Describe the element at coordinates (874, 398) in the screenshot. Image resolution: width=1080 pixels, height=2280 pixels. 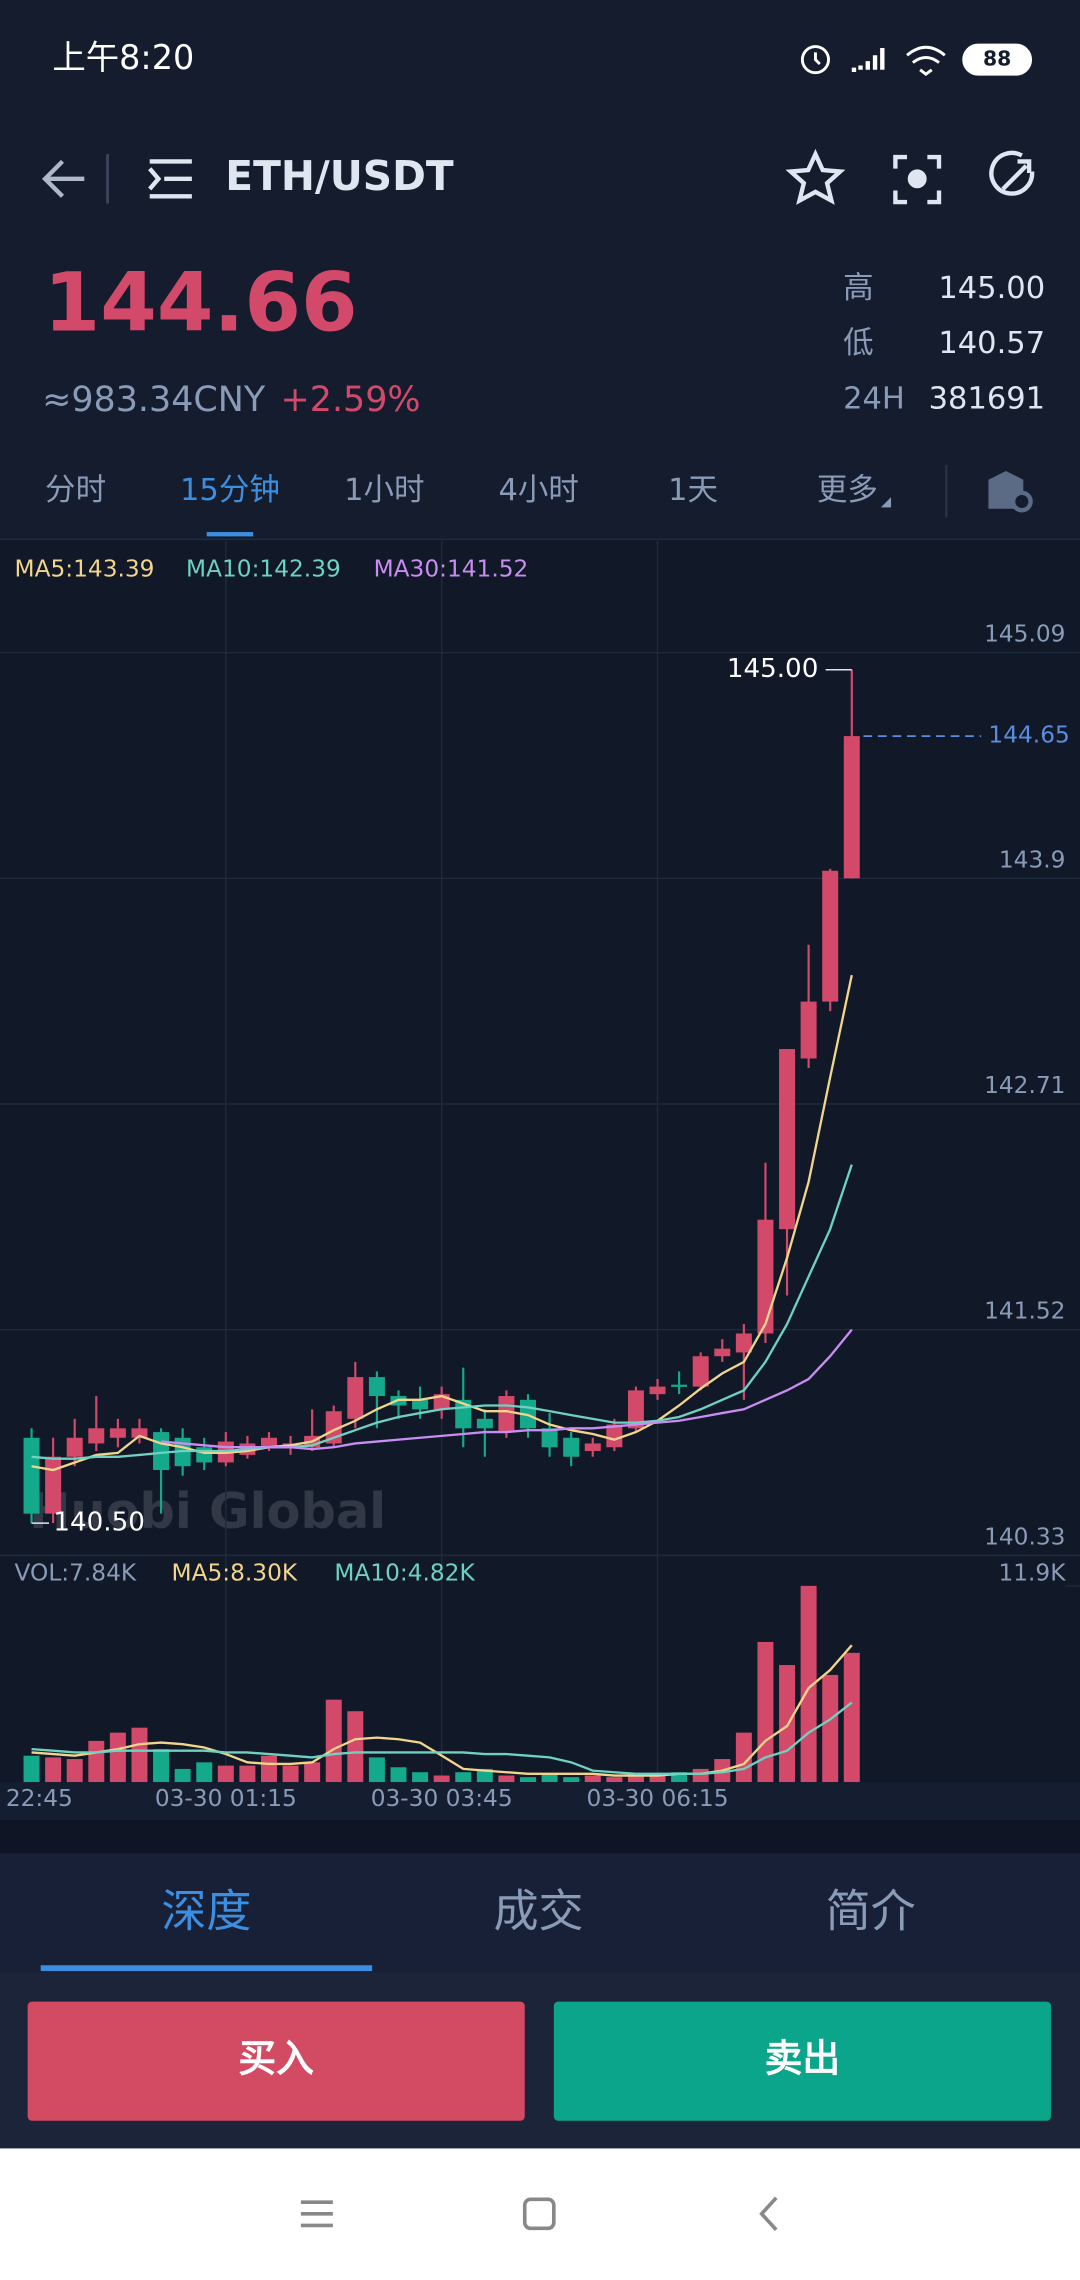
I see `stat-label: 24H` at that location.